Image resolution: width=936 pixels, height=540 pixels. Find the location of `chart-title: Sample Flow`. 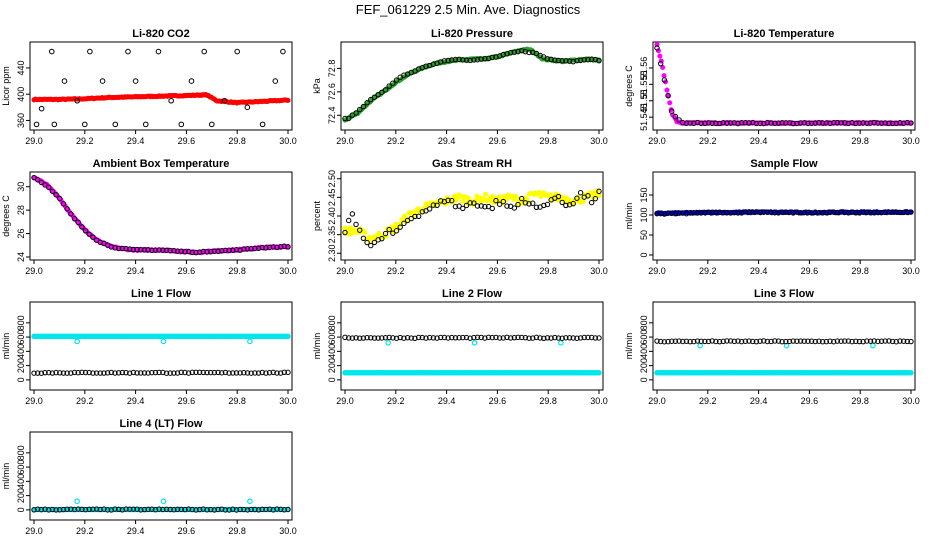

chart-title: Sample Flow is located at coordinates (784, 164).